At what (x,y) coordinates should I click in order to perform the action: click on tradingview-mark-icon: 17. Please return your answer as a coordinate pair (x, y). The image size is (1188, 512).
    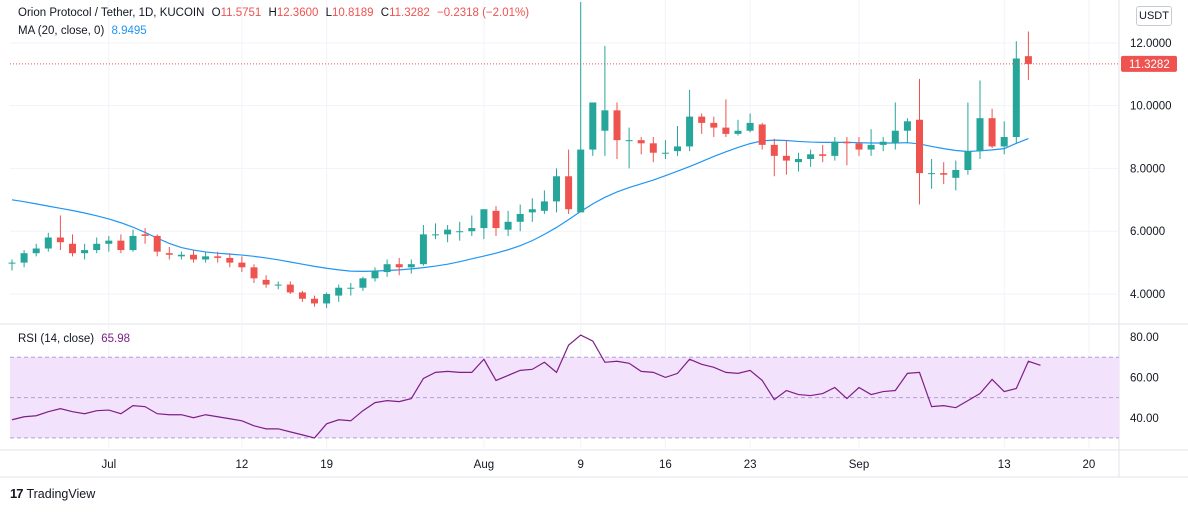
    Looking at the image, I should click on (17, 493).